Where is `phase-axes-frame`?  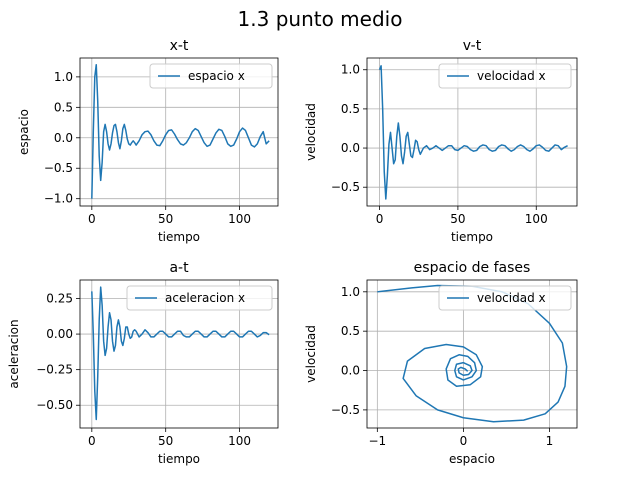 phase-axes-frame is located at coordinates (472, 354).